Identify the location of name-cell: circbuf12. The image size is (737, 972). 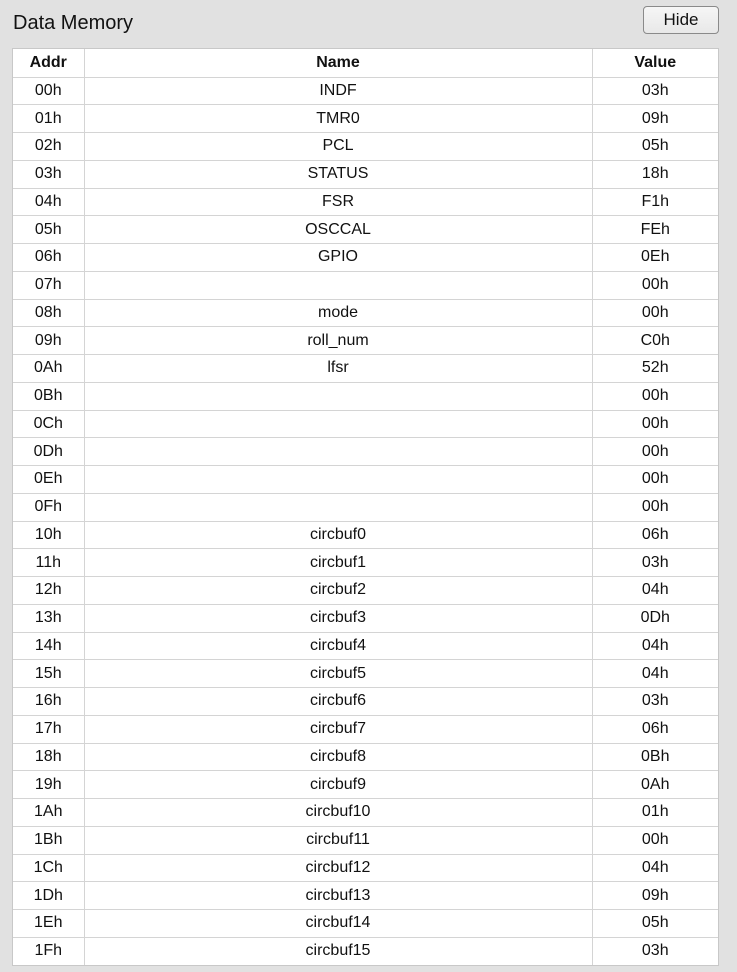
(337, 868).